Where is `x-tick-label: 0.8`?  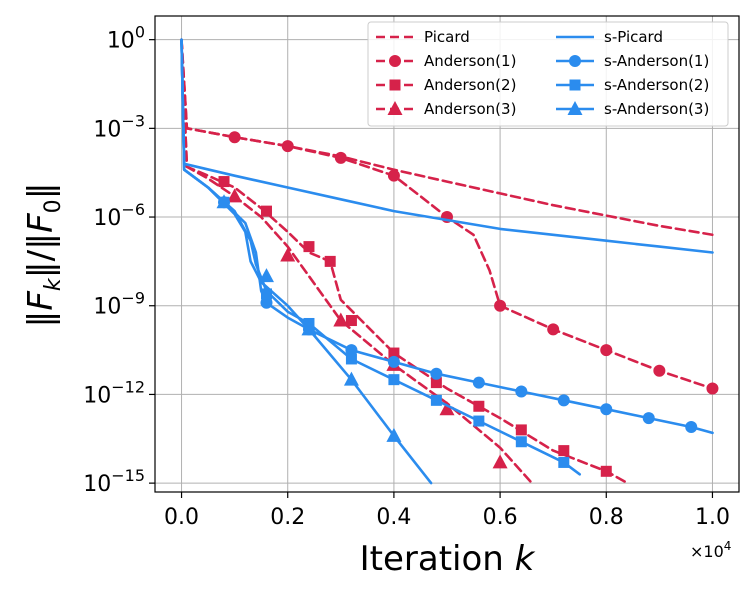 x-tick-label: 0.8 is located at coordinates (606, 517).